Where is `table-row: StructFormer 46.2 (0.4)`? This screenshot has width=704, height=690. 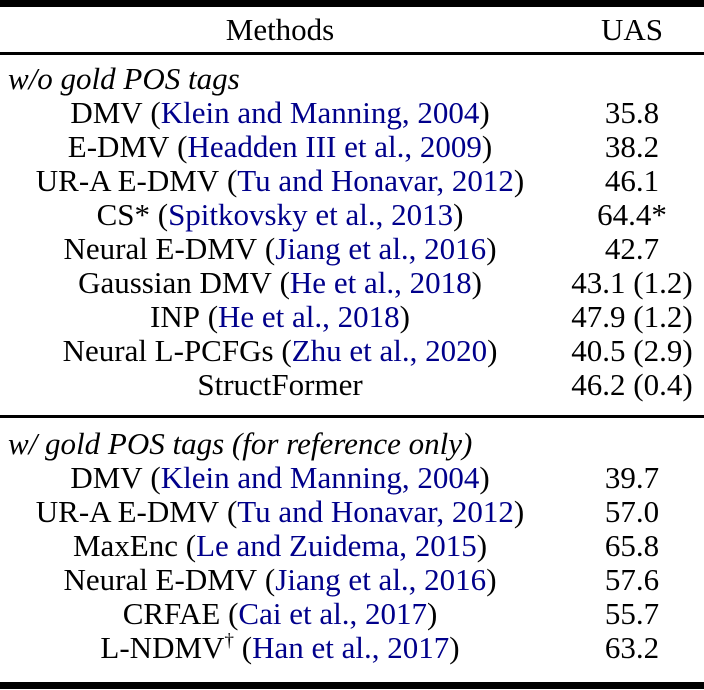 table-row: StructFormer 46.2 (0.4) is located at coordinates (352, 385).